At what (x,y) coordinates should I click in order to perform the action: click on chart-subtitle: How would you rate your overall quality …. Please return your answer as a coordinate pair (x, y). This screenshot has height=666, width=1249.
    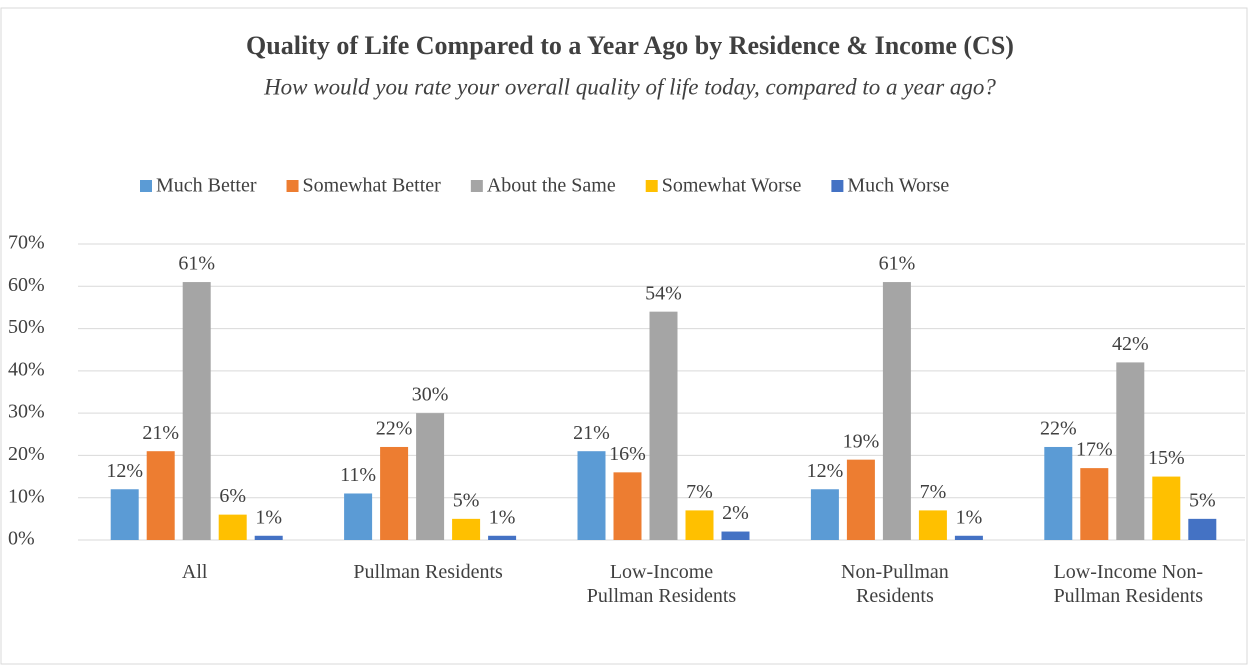
    Looking at the image, I should click on (629, 86).